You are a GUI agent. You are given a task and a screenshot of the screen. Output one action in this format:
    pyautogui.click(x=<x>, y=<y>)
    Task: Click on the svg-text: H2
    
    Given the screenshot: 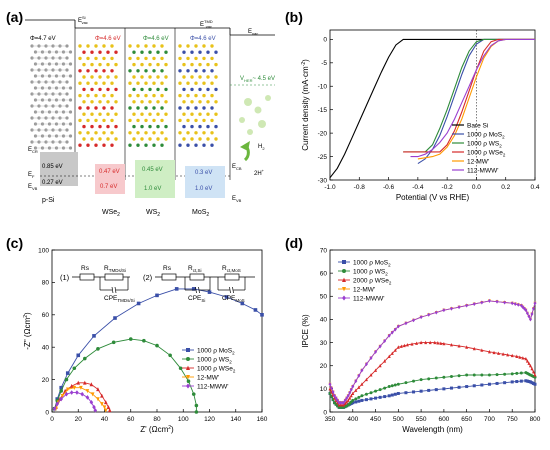 What is the action you would take?
    pyautogui.click(x=261, y=147)
    